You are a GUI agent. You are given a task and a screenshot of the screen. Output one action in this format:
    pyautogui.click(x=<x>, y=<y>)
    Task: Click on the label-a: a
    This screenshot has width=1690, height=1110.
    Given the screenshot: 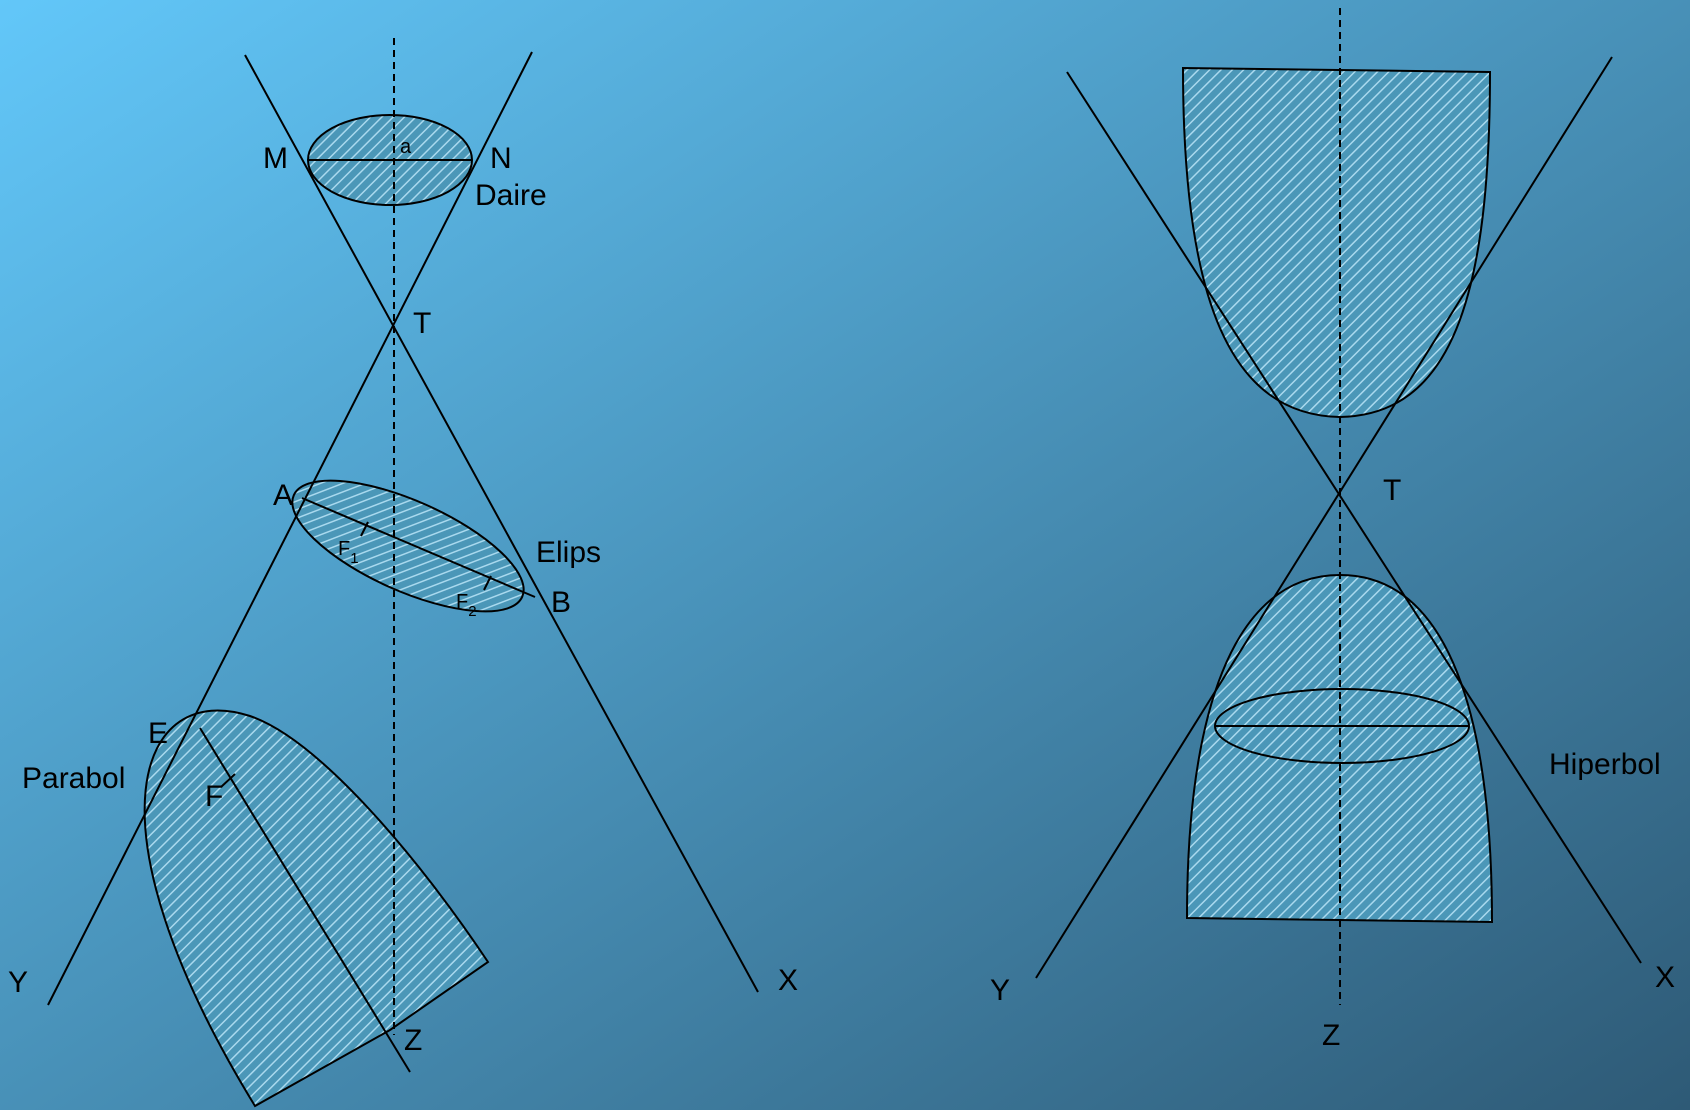 What is the action you would take?
    pyautogui.click(x=406, y=147)
    